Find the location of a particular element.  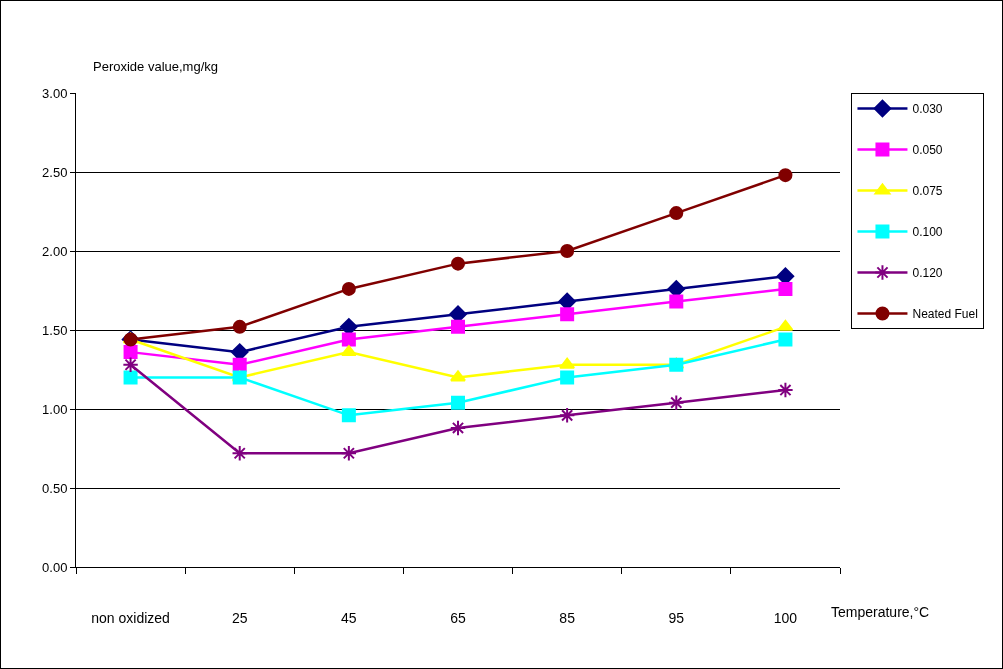

y-tick-label: 3.00 is located at coordinates (55, 93).